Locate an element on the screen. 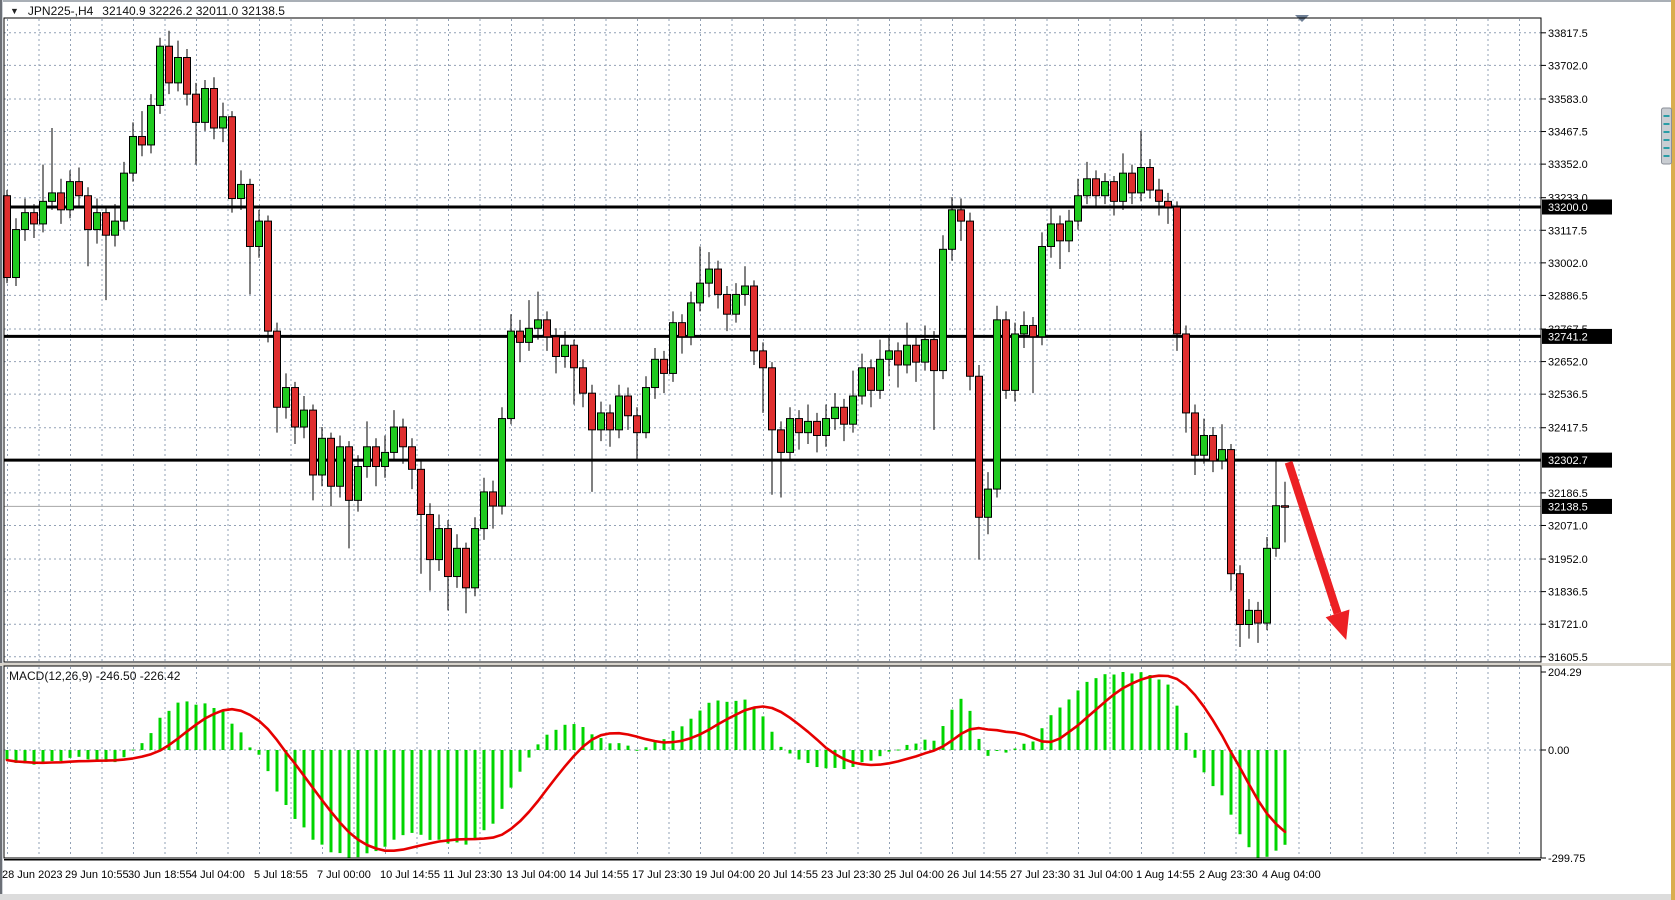  price-axis-label: 33817.5 is located at coordinates (1568, 34).